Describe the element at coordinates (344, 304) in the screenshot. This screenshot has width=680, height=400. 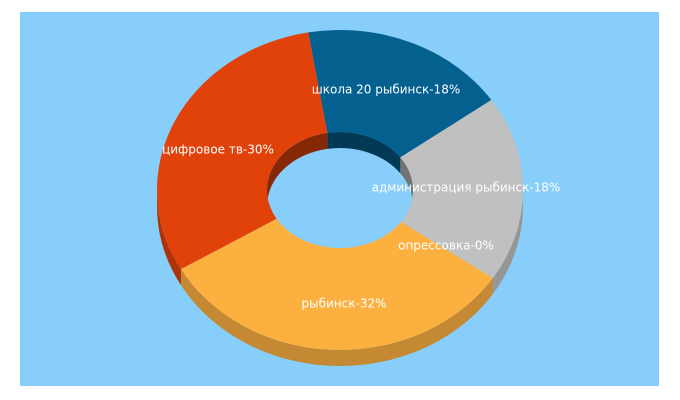
I see `slice-label-3: рыбинск-32%` at that location.